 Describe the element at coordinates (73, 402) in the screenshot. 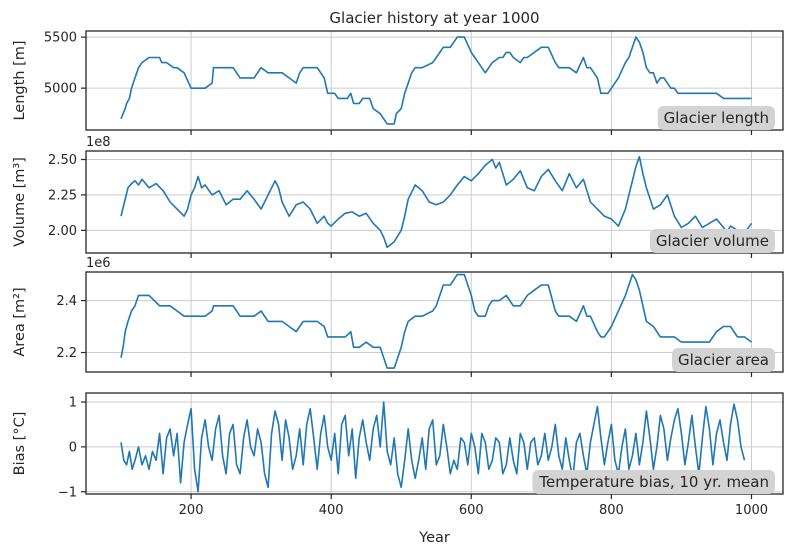

I see `y-tick-label: 1` at that location.